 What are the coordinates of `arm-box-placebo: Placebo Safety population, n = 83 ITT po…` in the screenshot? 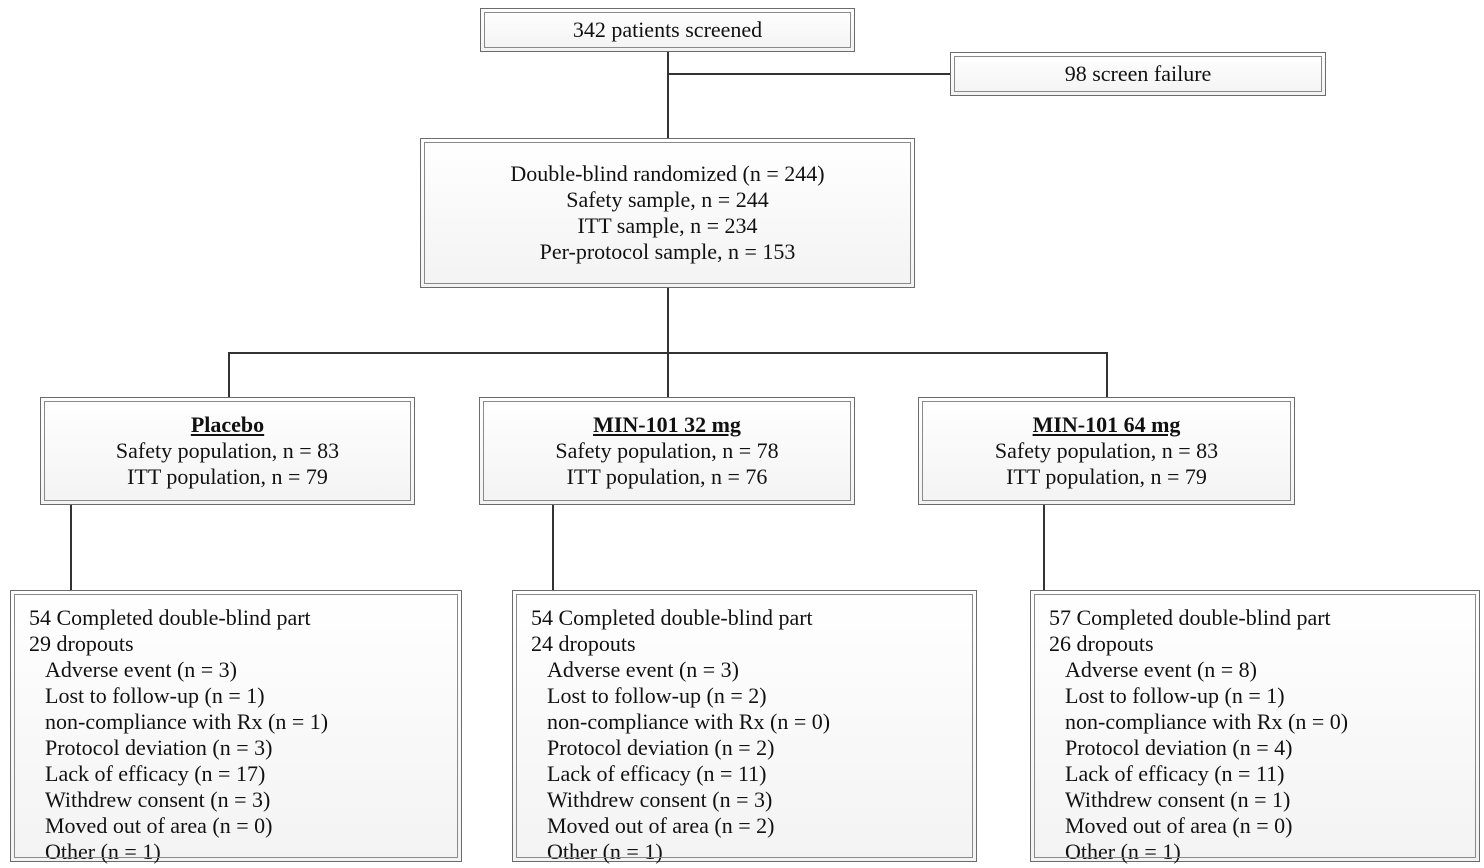 It's located at (227, 451).